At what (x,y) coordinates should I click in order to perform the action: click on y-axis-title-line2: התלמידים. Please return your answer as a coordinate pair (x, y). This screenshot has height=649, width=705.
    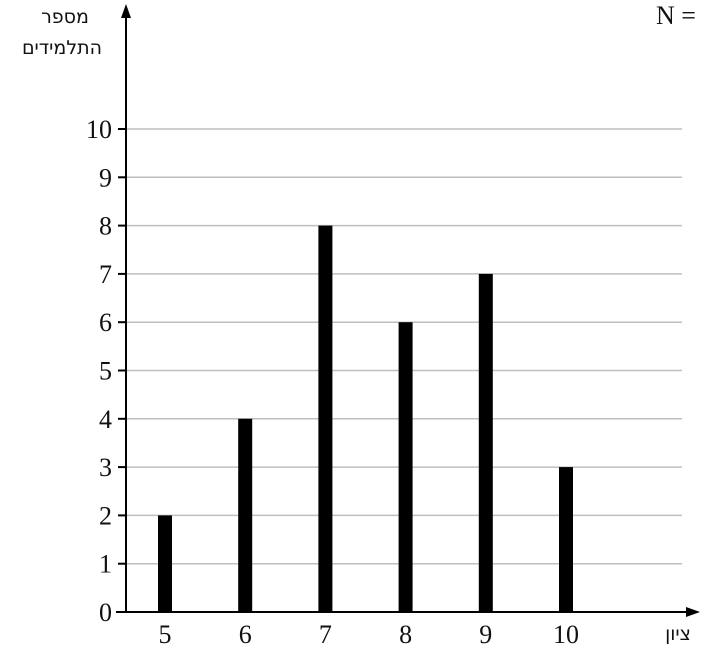
    Looking at the image, I should click on (62, 48).